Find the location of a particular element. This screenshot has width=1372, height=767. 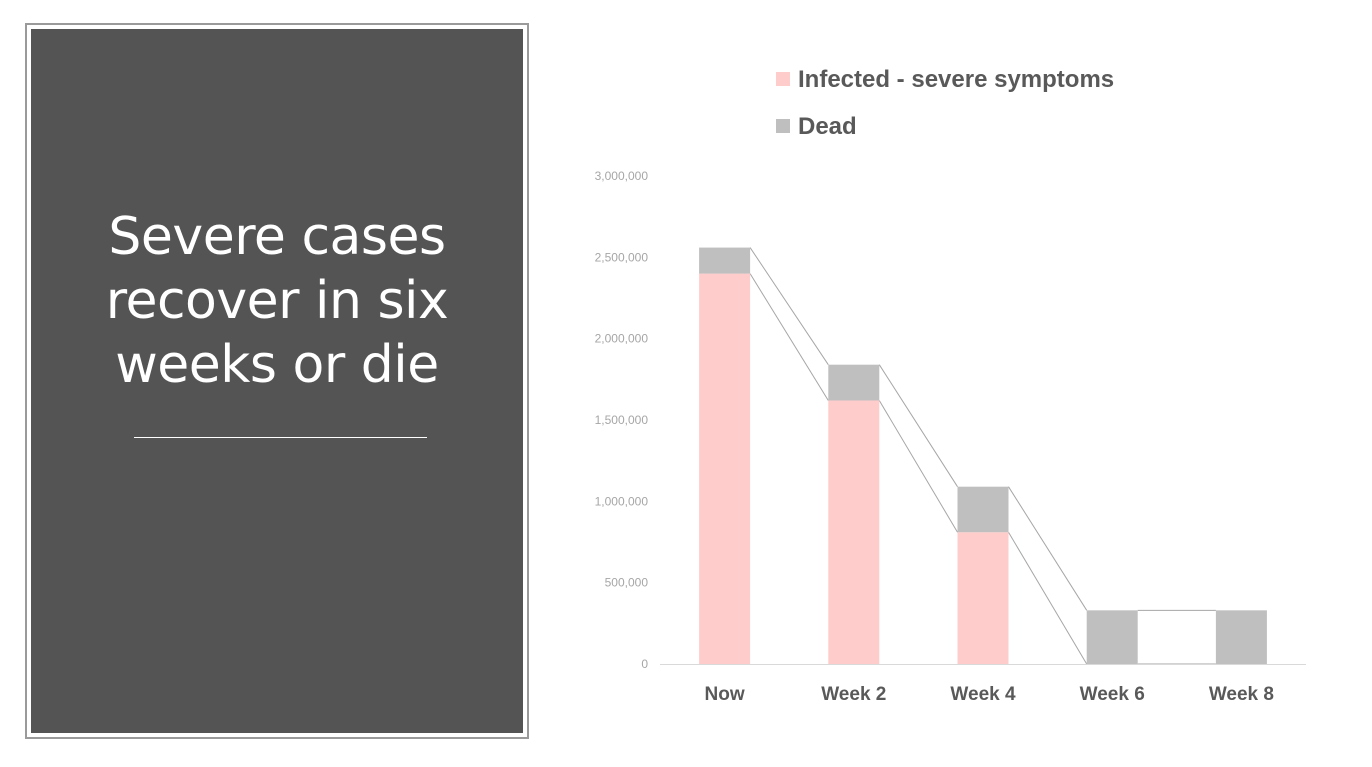

y-tick-label-4: 2,000,000 is located at coordinates (622, 339).